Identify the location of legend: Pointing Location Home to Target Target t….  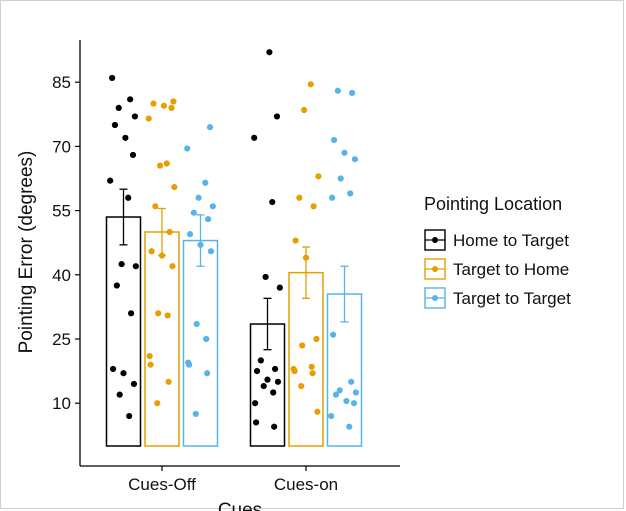
(497, 251).